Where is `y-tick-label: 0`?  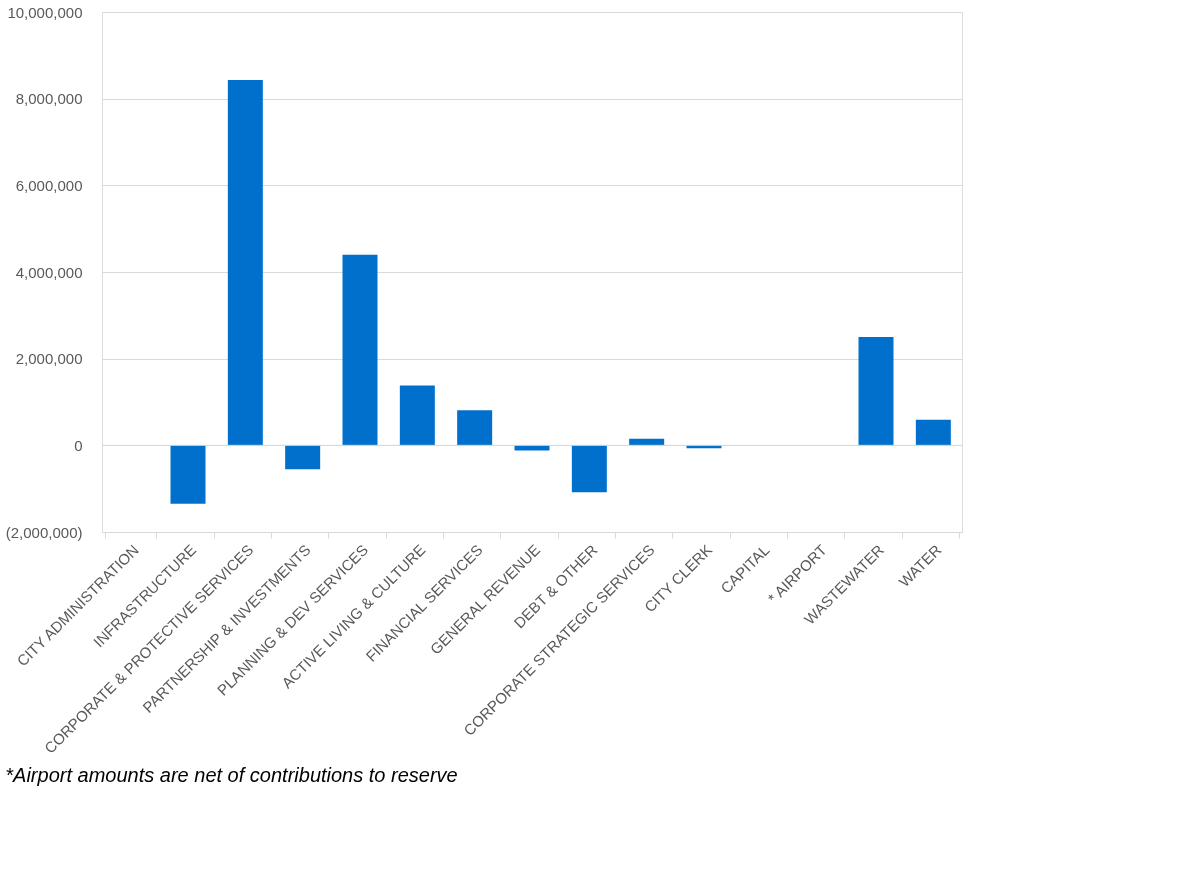 y-tick-label: 0 is located at coordinates (78, 445).